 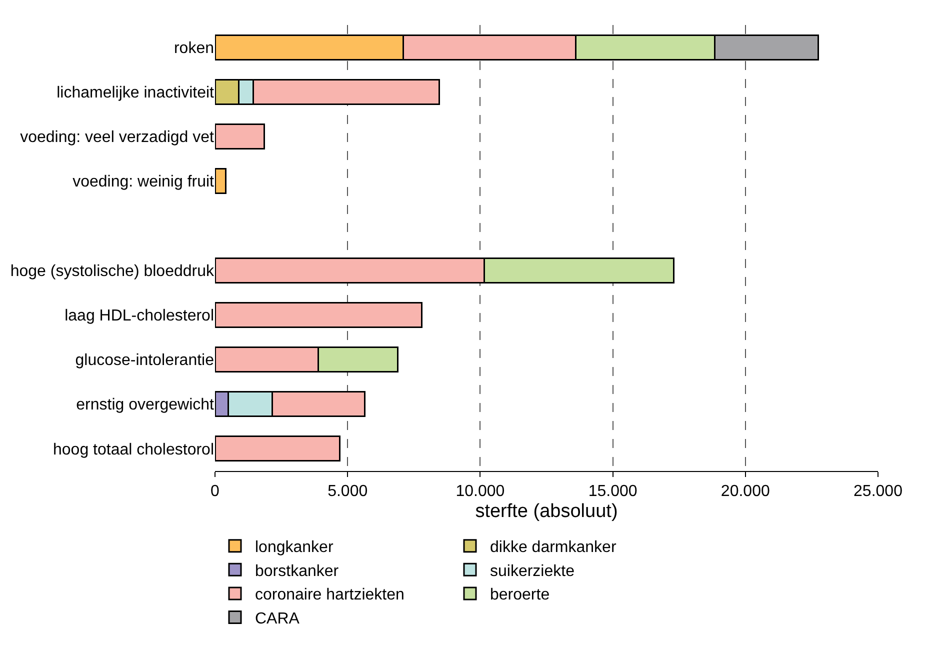 What do you see at coordinates (553, 547) in the screenshot?
I see `legend-label: dikke darmkanker` at bounding box center [553, 547].